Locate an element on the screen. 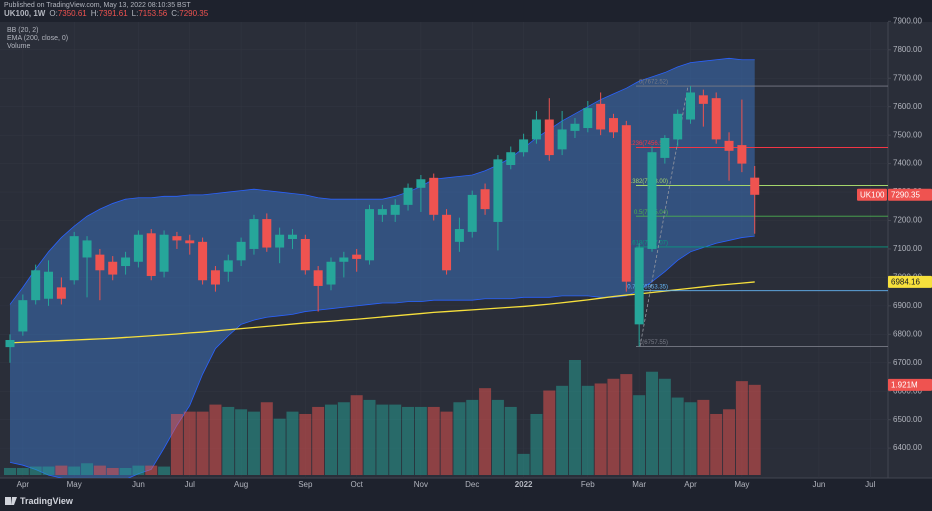  last-price-tag: 7290.35 is located at coordinates (905, 194).